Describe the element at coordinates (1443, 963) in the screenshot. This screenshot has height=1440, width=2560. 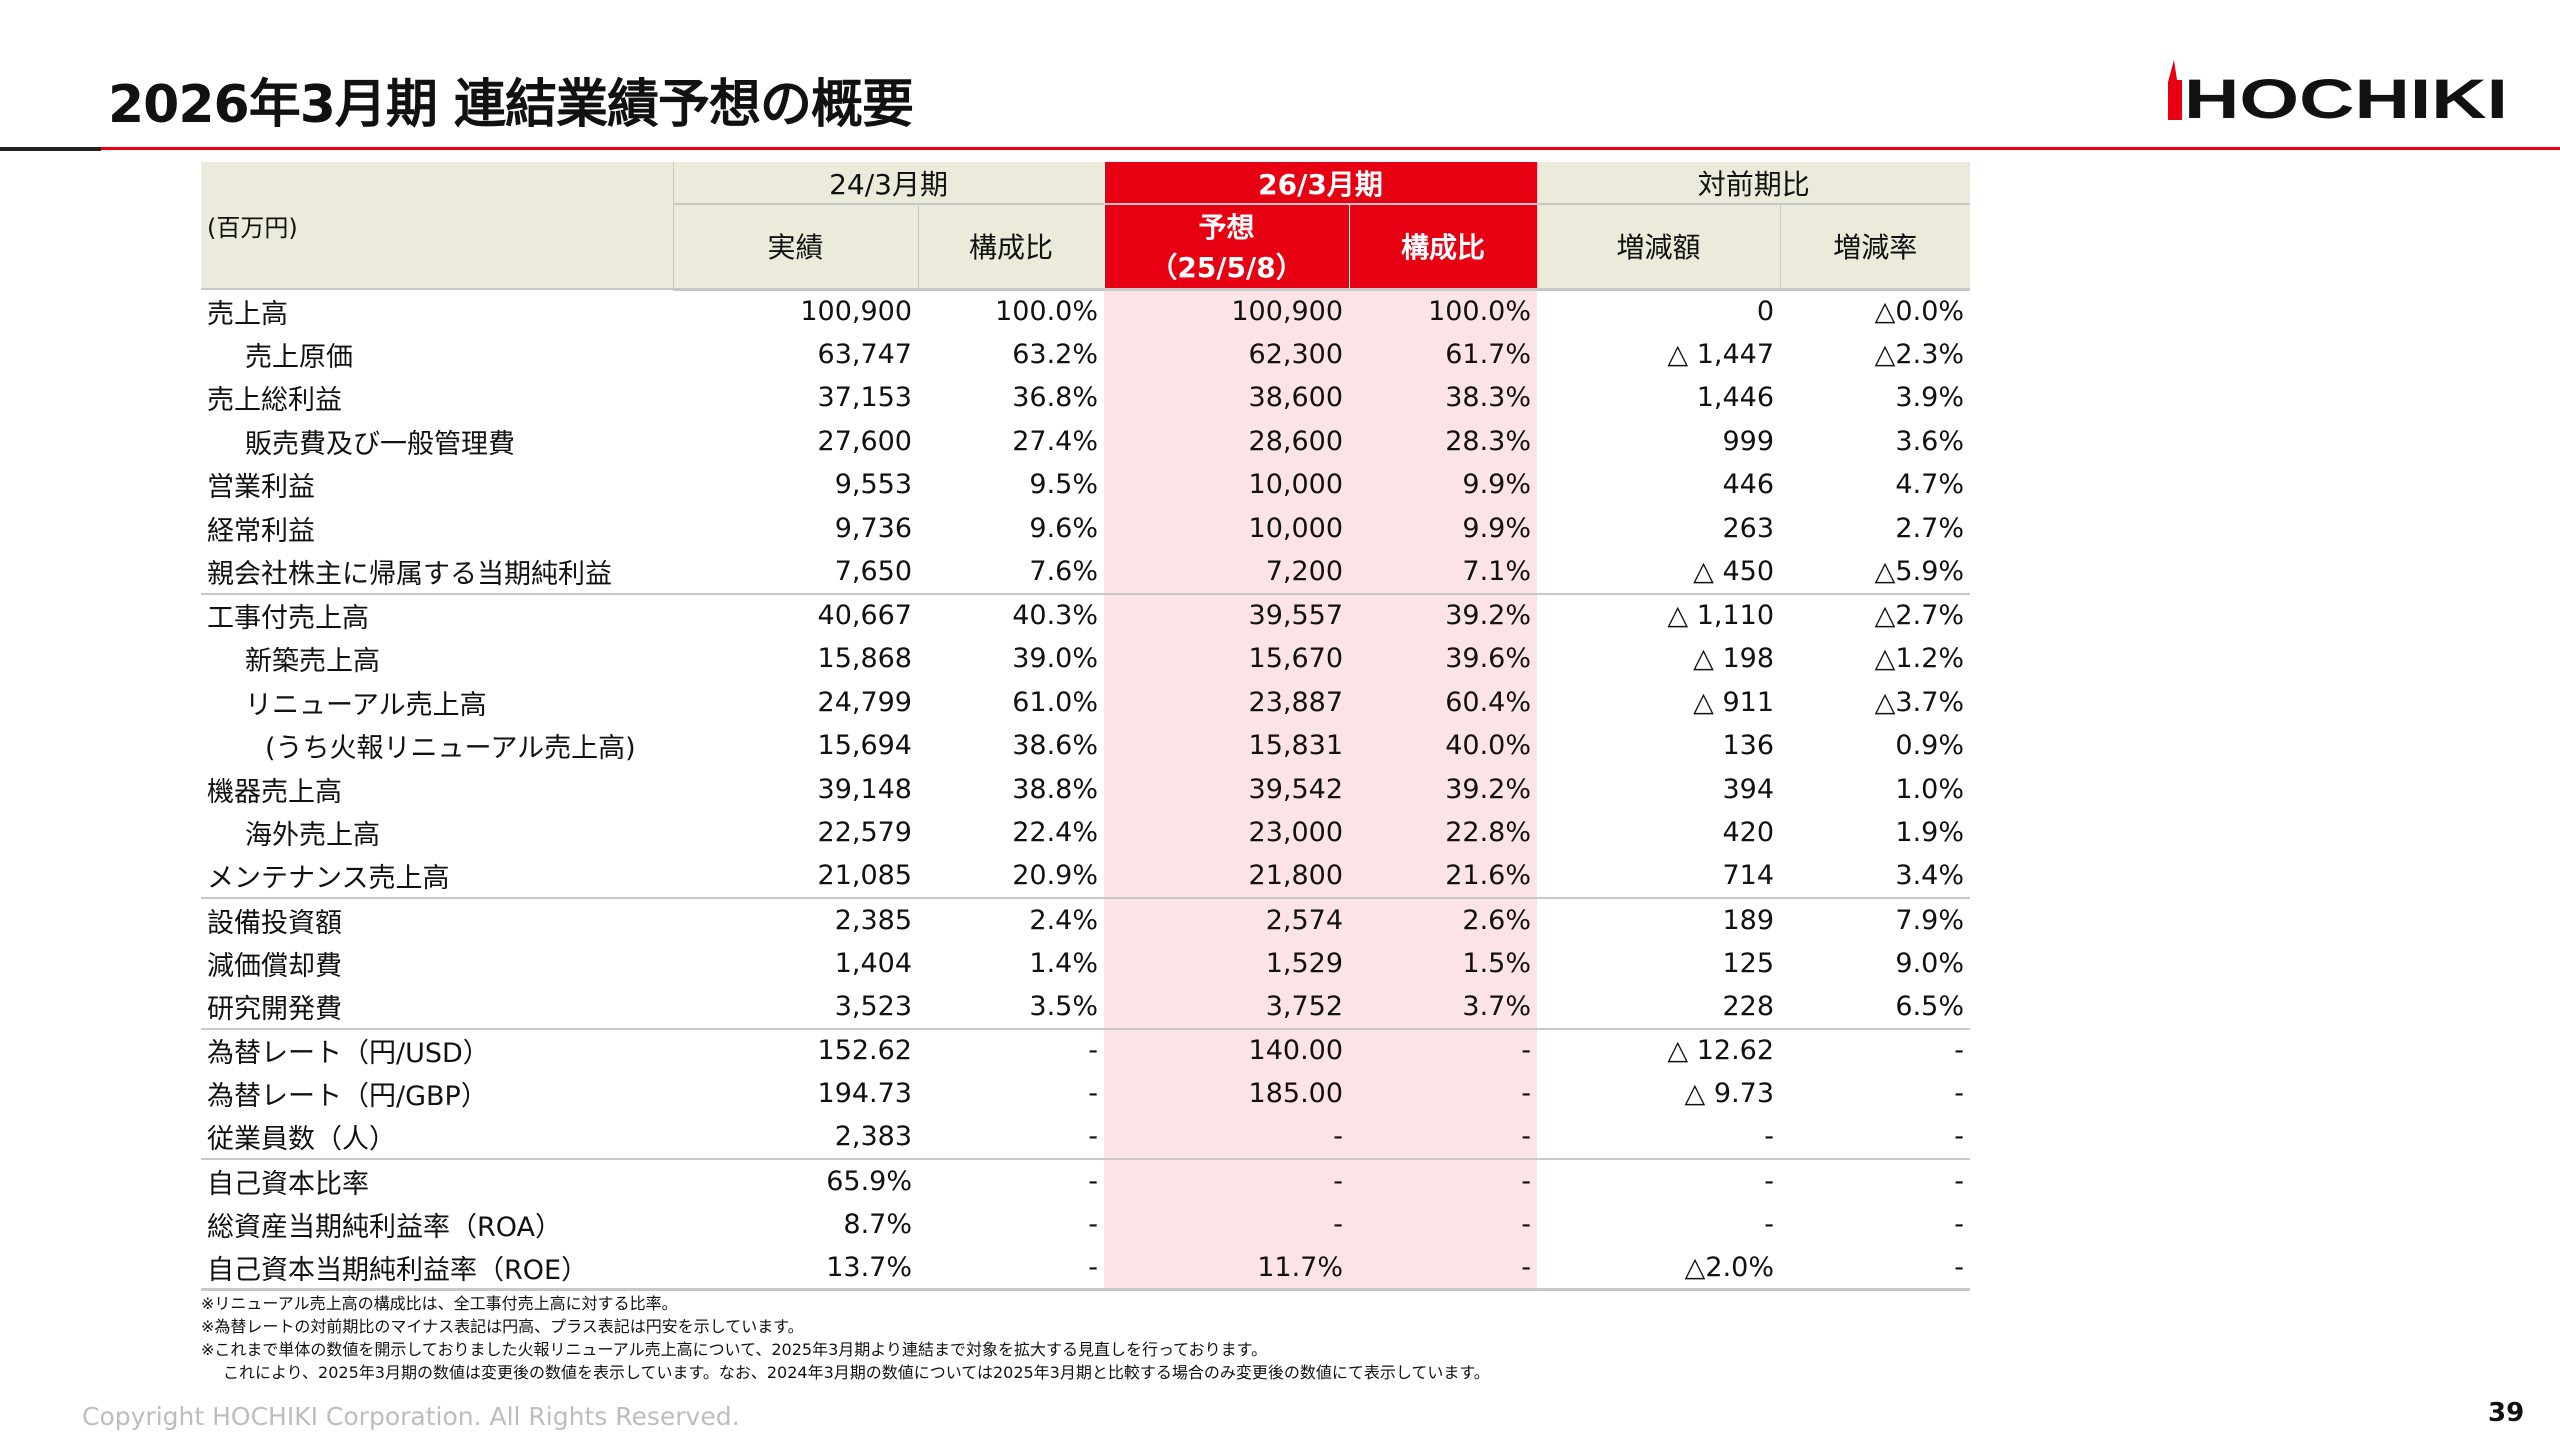
I see `forecast-ratio-cell: 1.5%` at that location.